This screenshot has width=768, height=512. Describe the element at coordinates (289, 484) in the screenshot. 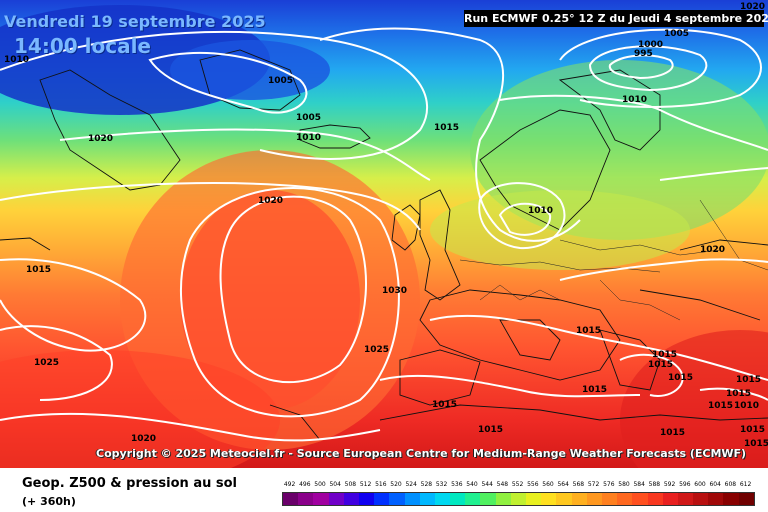

I see `scale-label: 492` at that location.